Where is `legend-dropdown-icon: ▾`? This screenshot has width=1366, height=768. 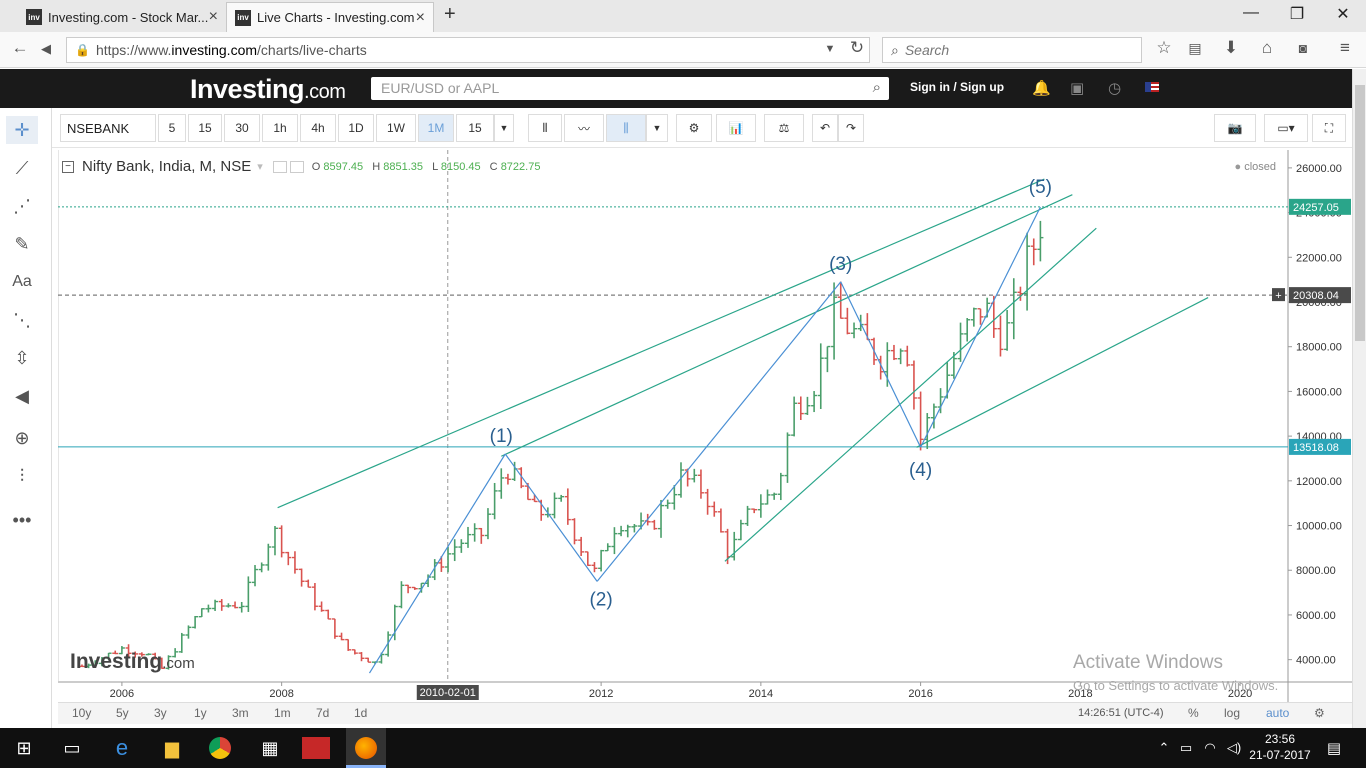 legend-dropdown-icon: ▾ is located at coordinates (260, 167).